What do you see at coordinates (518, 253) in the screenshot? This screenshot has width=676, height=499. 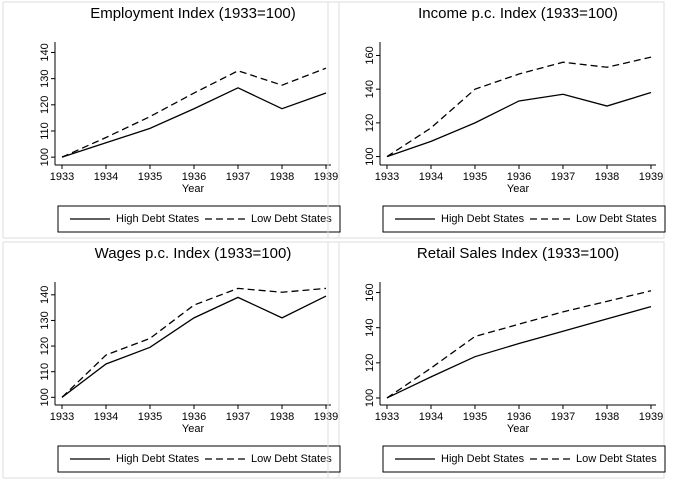 I see `chart-title: Retail Sales Index (1933=100)` at bounding box center [518, 253].